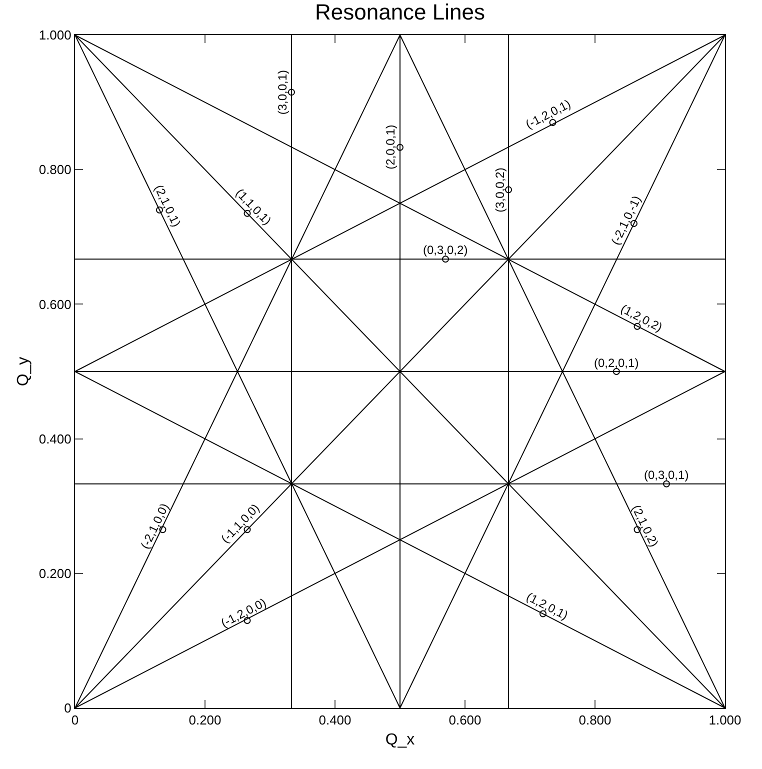 This screenshot has height=769, width=762. What do you see at coordinates (55, 170) in the screenshot?
I see `y-tick-label: 0.800` at bounding box center [55, 170].